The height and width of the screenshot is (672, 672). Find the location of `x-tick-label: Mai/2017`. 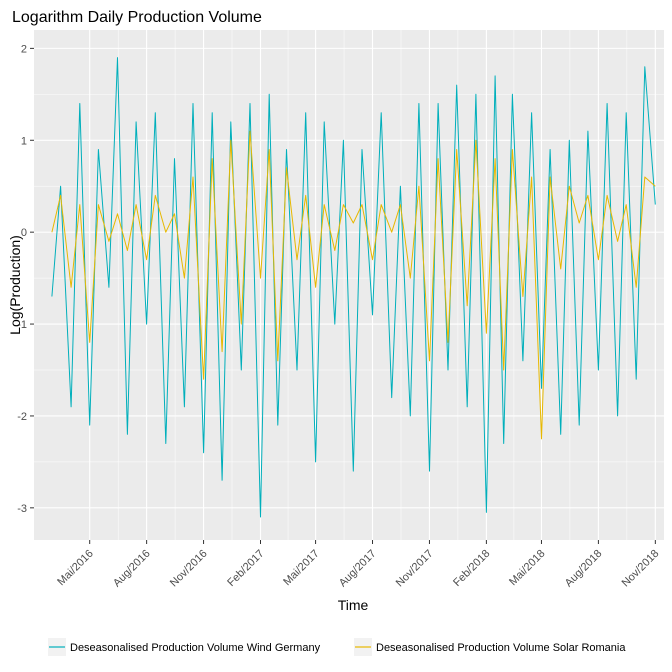

x-tick-label: Mai/2017 is located at coordinates (301, 568).